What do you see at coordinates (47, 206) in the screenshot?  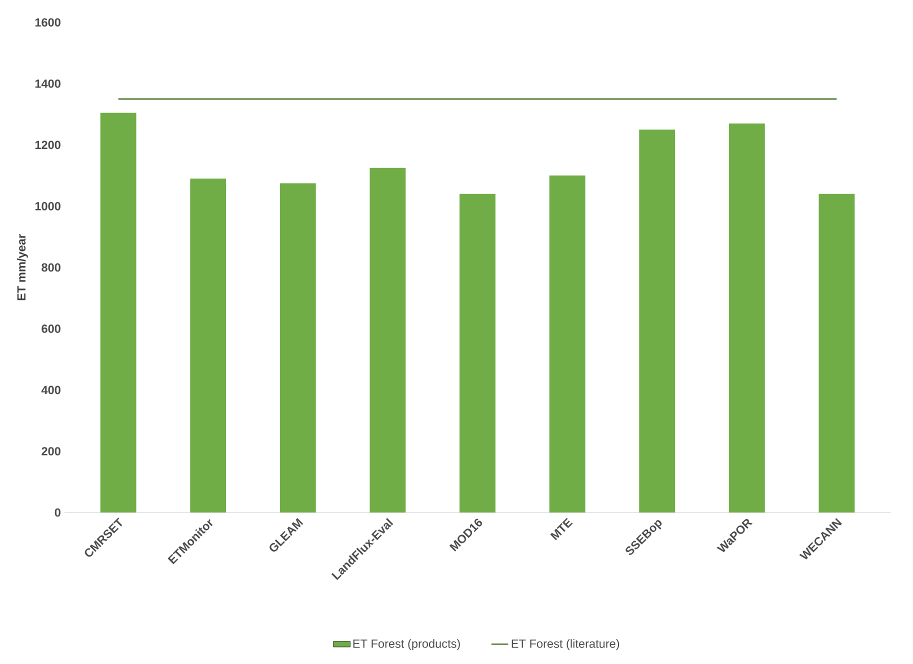 I see `y-tick-label: 1000` at bounding box center [47, 206].